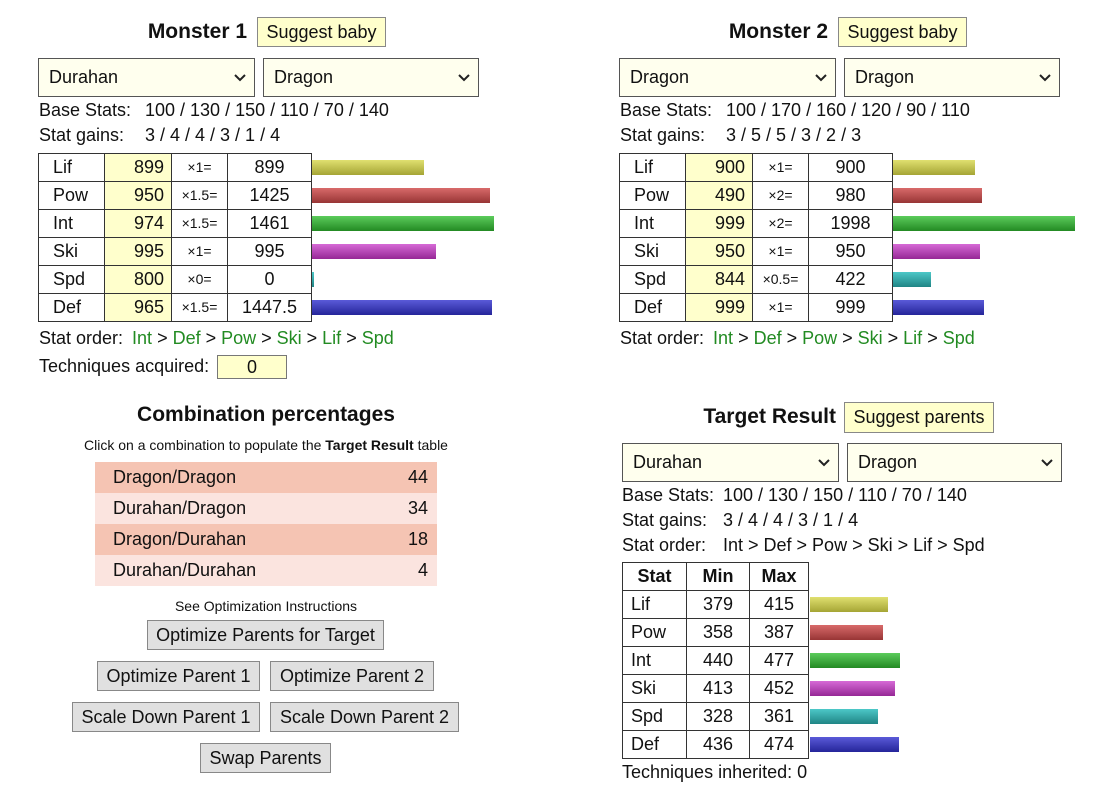  I want to click on instruction-text: Click on a combination to populate the, so click(205, 445).